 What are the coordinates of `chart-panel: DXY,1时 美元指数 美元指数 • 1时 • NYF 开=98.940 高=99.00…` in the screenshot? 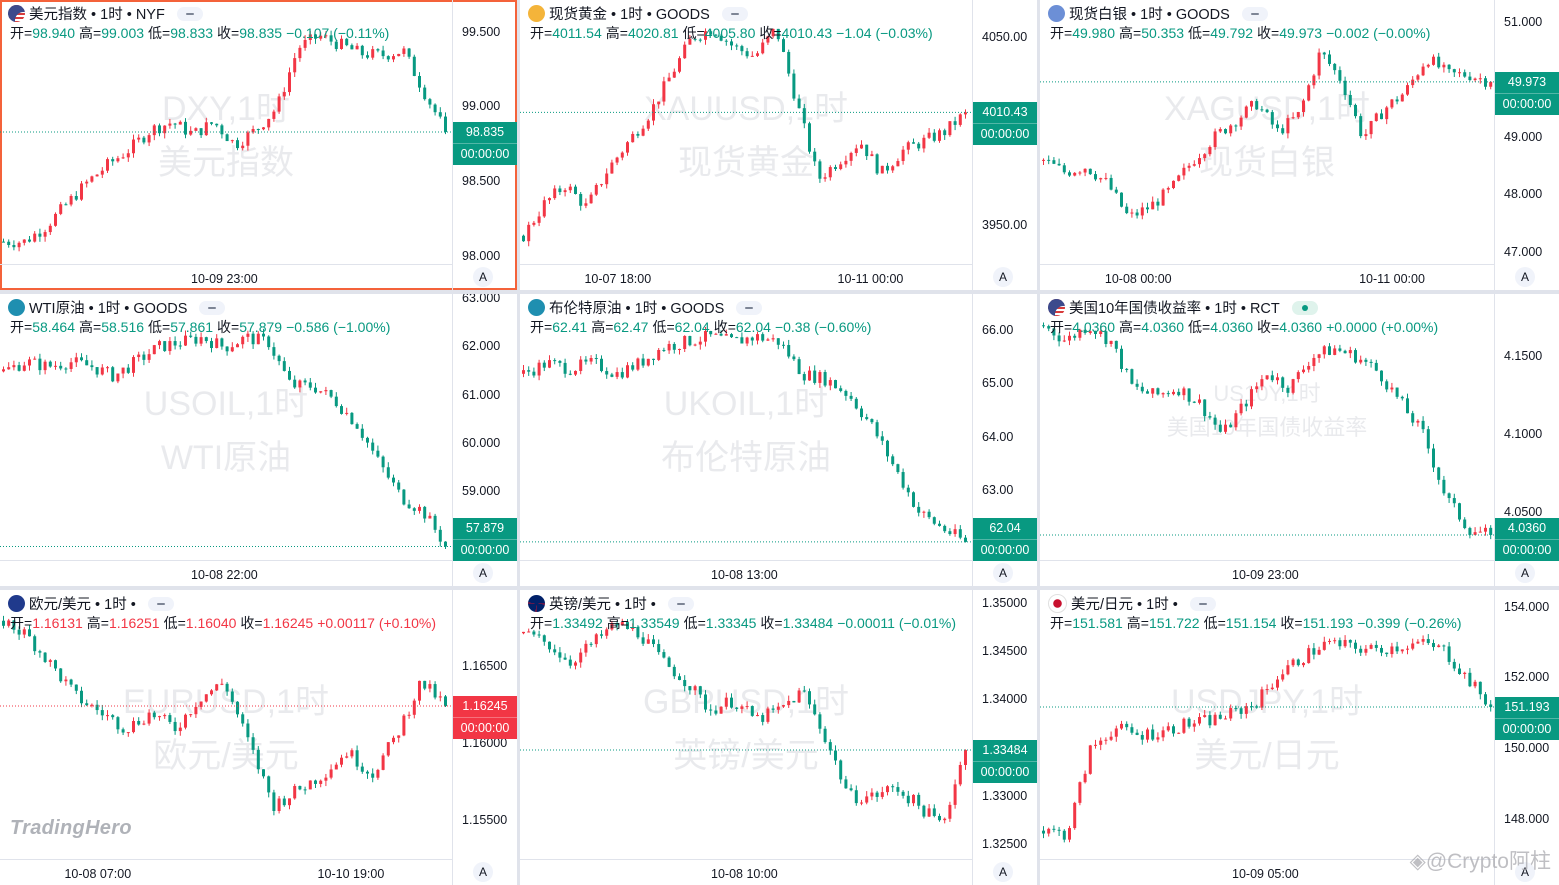 It's located at (258, 145).